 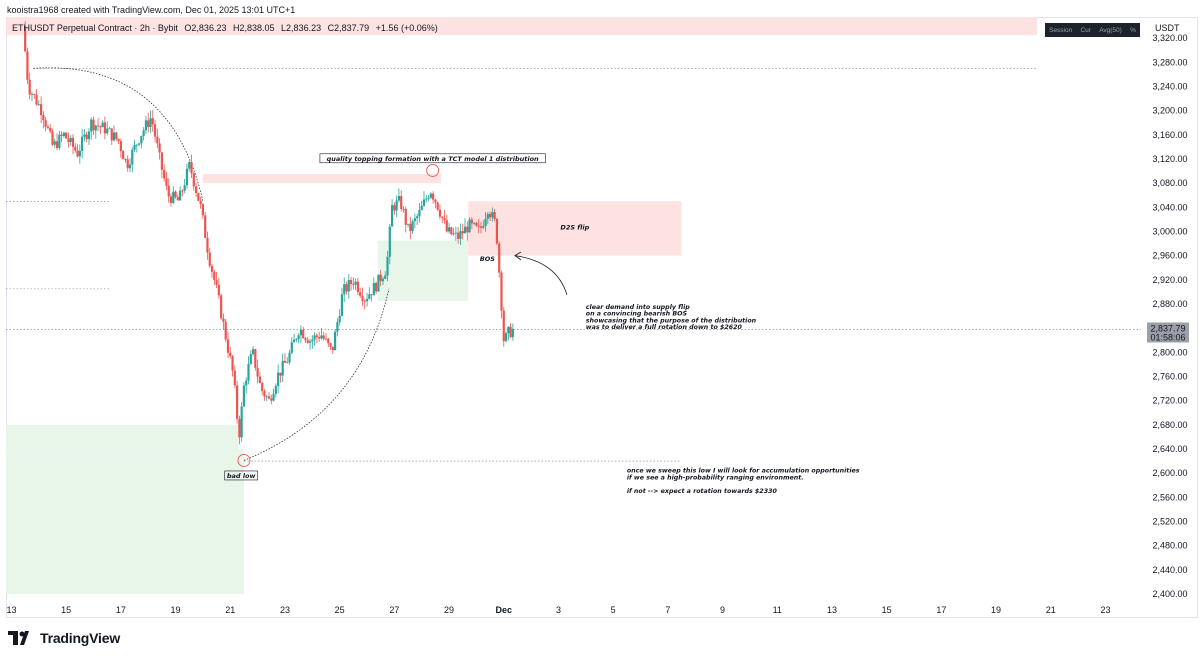 What do you see at coordinates (1169, 376) in the screenshot?
I see `y-tick-14: 2,760.00` at bounding box center [1169, 376].